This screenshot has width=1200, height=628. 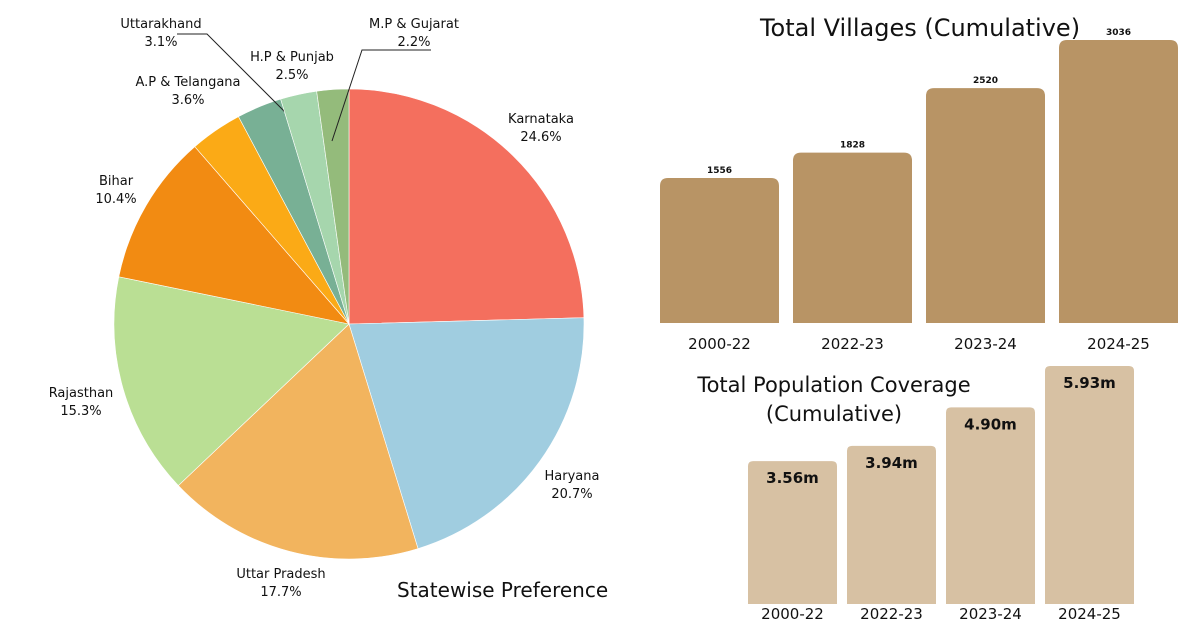 I want to click on pie-percent-uttar-pradesh: 17.7%, so click(x=280, y=592).